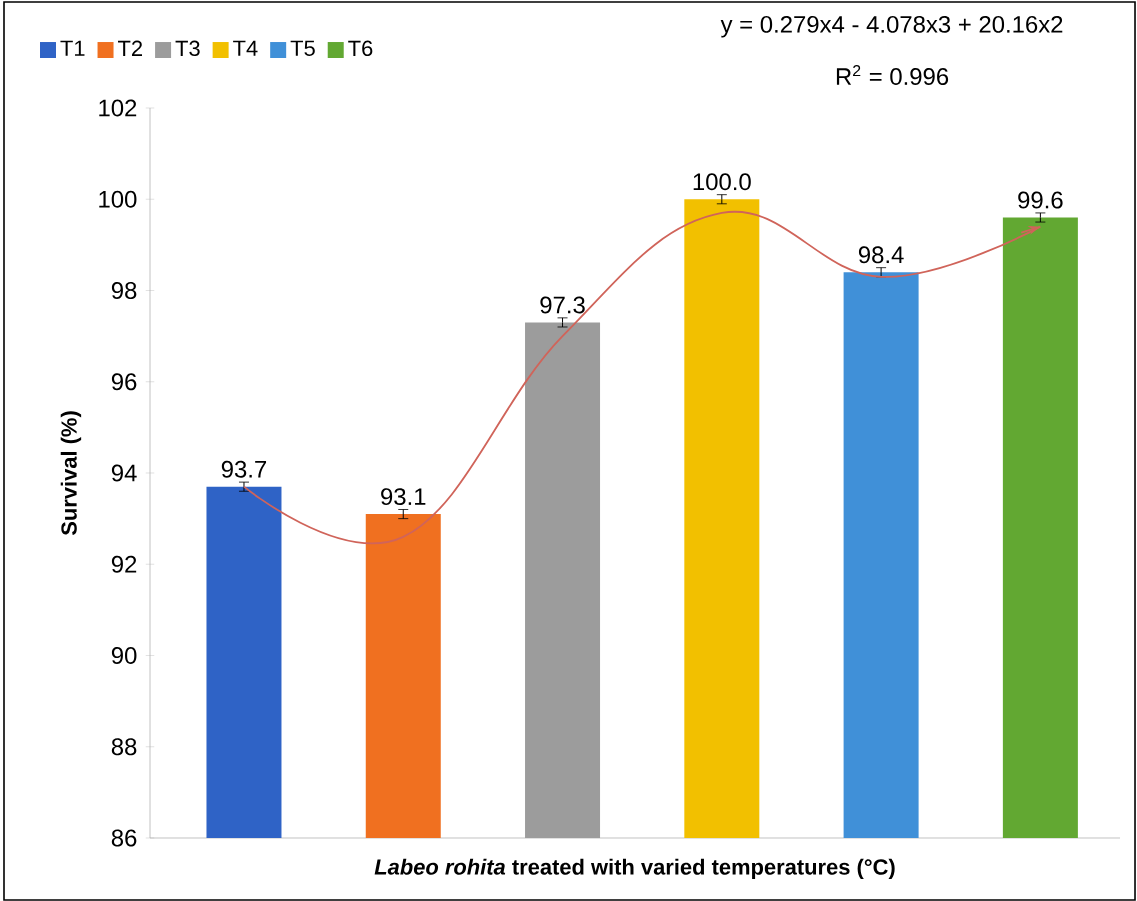  Describe the element at coordinates (360, 48) in the screenshot. I see `legend-label: T6` at that location.